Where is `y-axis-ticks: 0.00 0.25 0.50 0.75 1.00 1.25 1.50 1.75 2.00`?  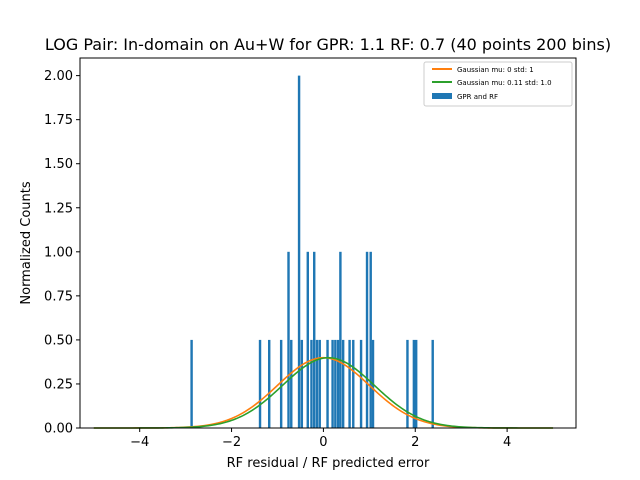
y-axis-ticks: 0.00 0.25 0.50 0.75 1.00 1.25 1.50 1.75 2.00 is located at coordinates (62, 253).